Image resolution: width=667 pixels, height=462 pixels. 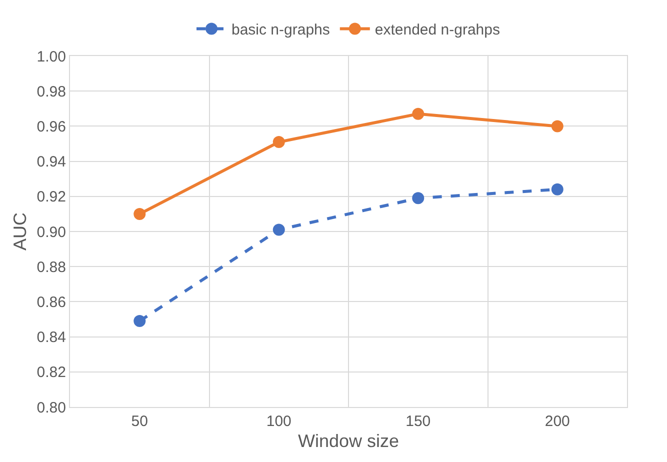 What do you see at coordinates (437, 30) in the screenshot?
I see `legend-label: extended n-grahps` at bounding box center [437, 30].